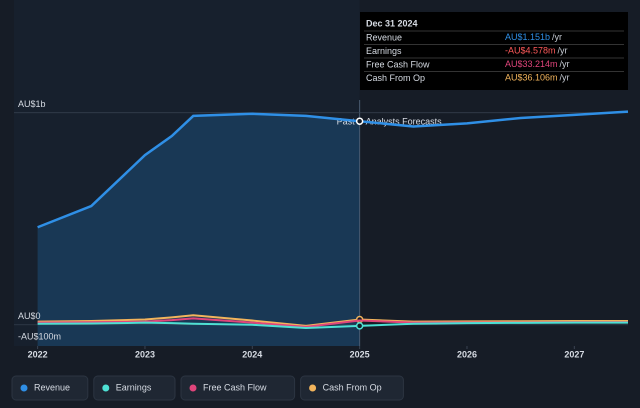 This screenshot has width=640, height=408. What do you see at coordinates (235, 387) in the screenshot?
I see `legend-label: Free Cash Flow` at bounding box center [235, 387].